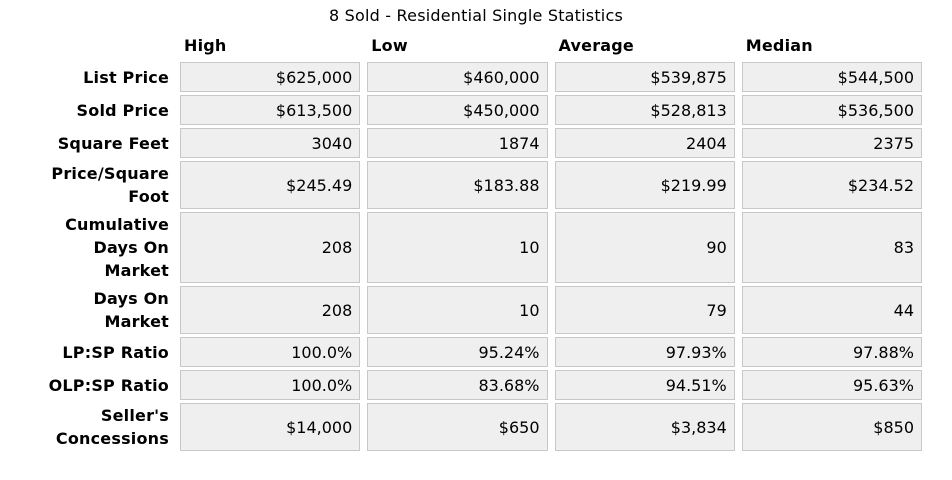  I want to click on report-title: 8 Sold - Residential Single Statistics, so click(476, 15).